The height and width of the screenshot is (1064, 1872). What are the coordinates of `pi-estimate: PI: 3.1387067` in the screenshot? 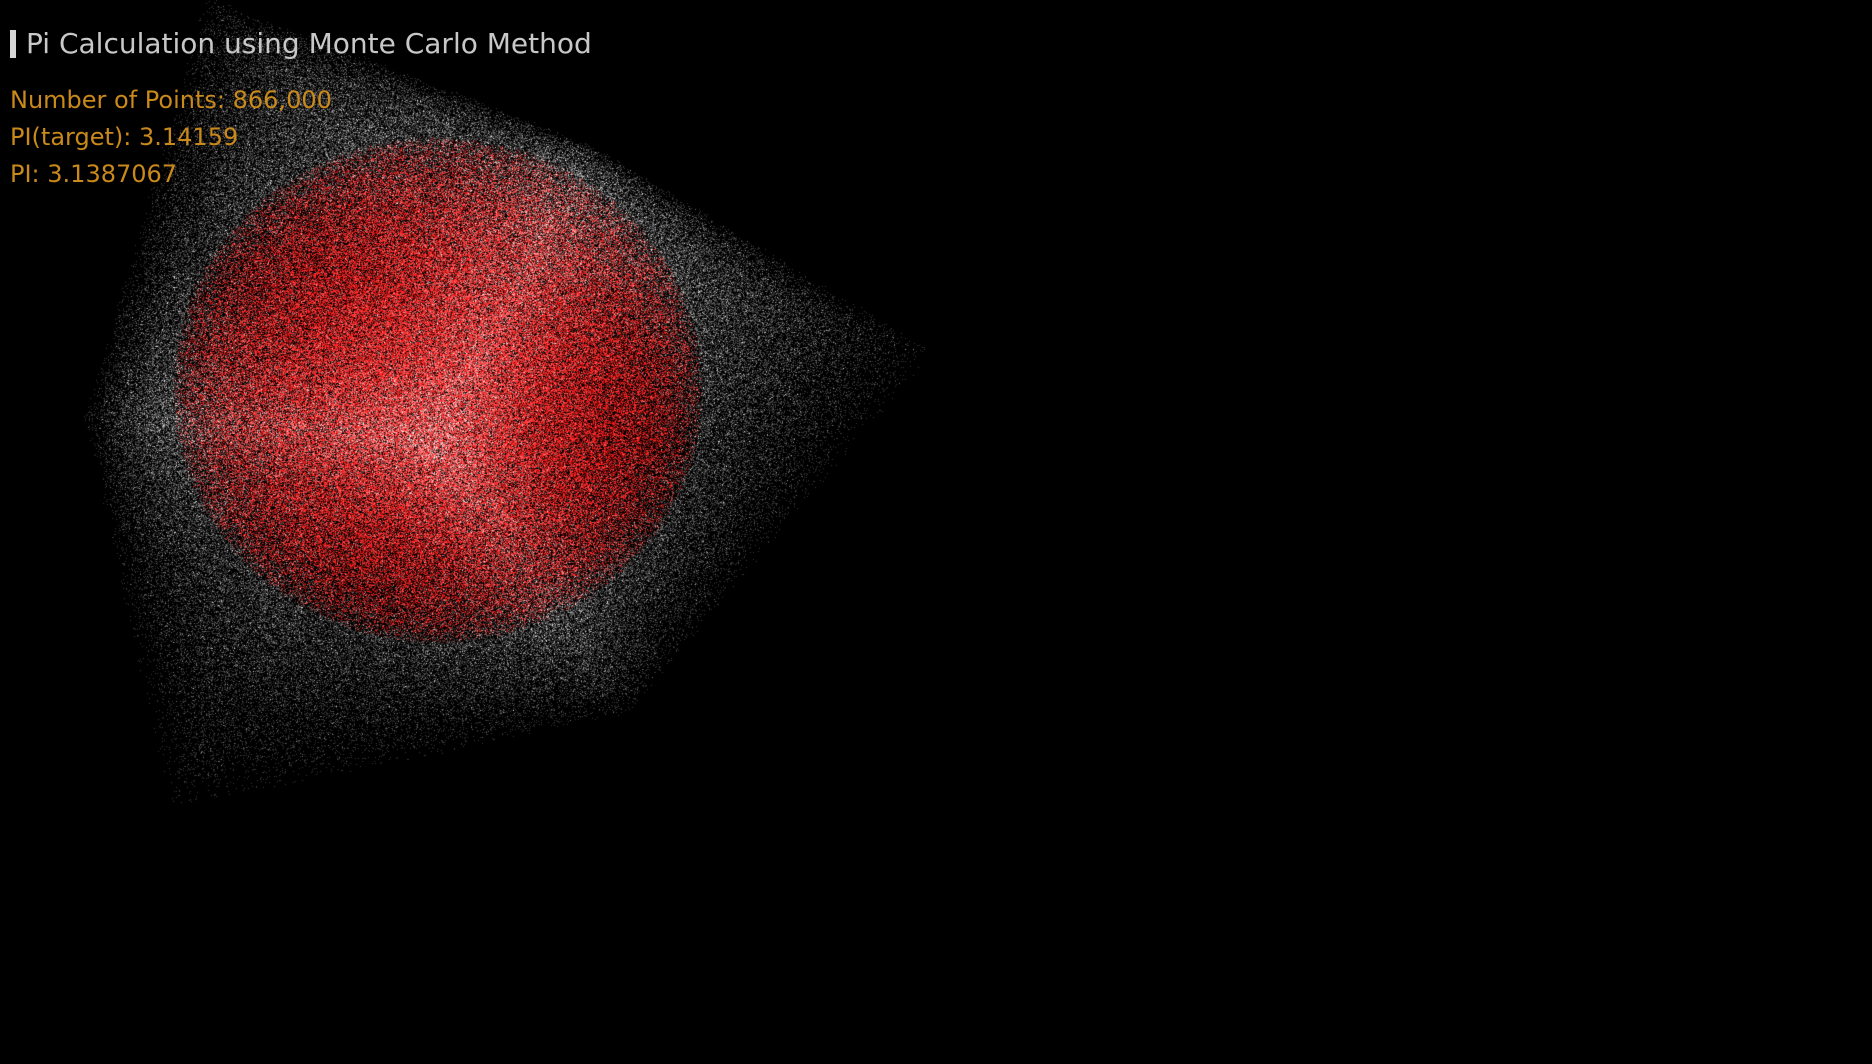 It's located at (171, 174).